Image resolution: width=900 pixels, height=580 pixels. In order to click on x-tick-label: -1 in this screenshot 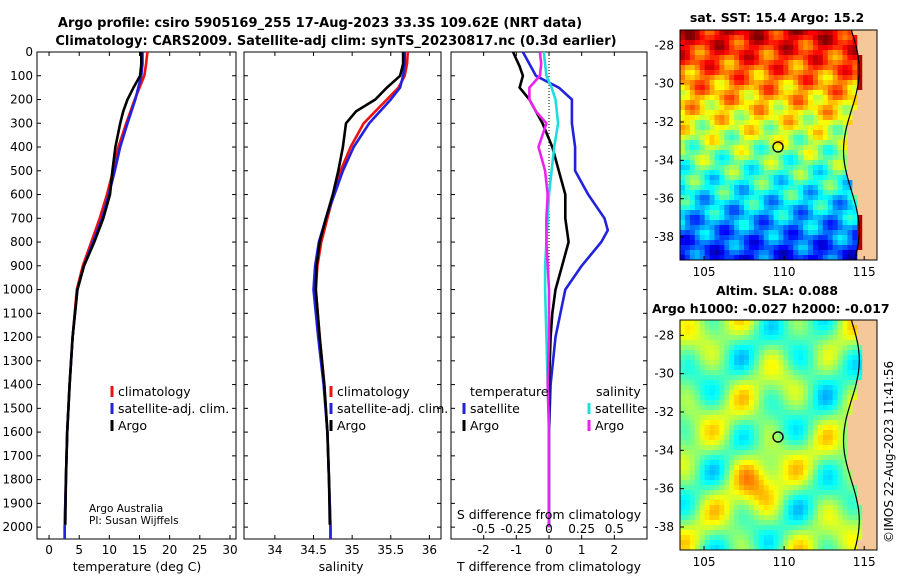, I will do `click(516, 550)`.